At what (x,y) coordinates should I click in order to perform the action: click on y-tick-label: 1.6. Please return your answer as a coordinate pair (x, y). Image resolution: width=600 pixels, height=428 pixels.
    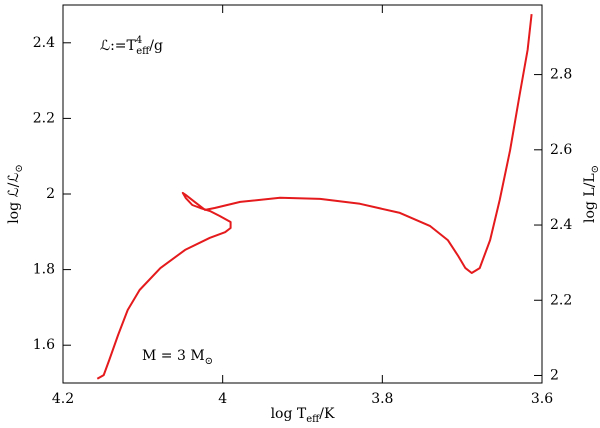
    Looking at the image, I should click on (44, 345).